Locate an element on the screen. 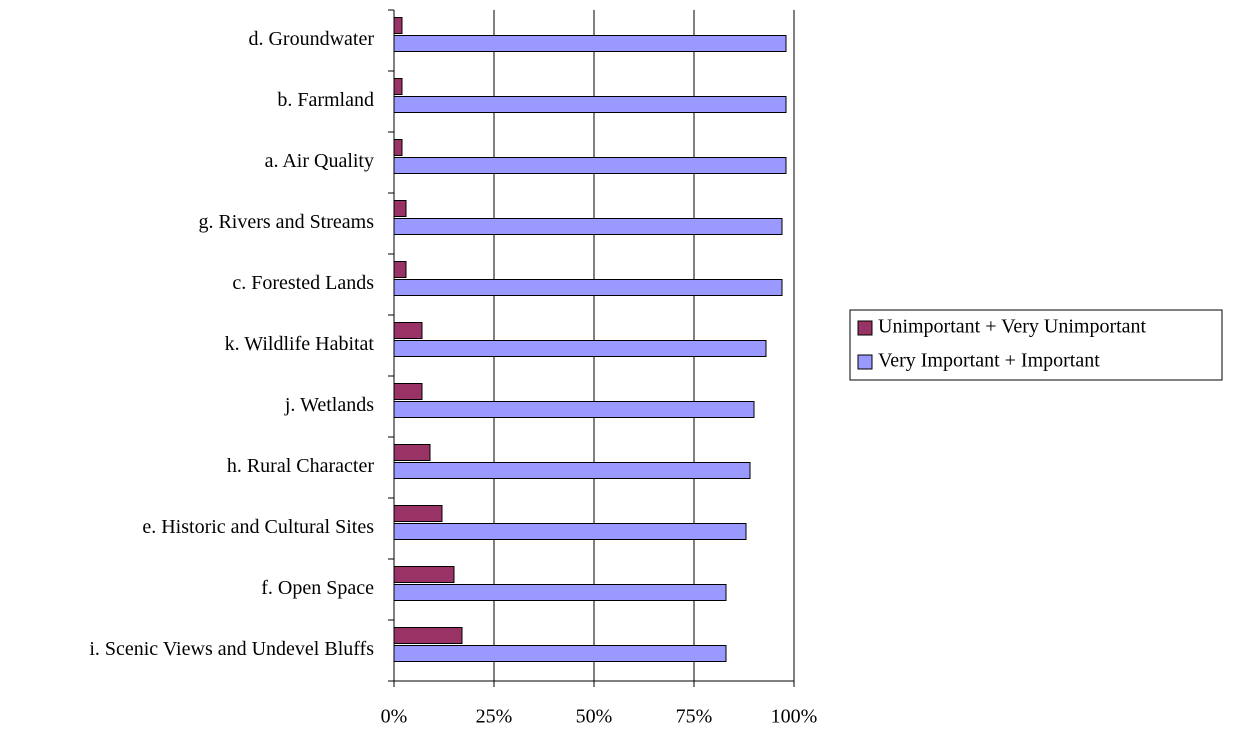 This screenshot has height=732, width=1235. y-tick-label: h. Rural Character is located at coordinates (300, 466).